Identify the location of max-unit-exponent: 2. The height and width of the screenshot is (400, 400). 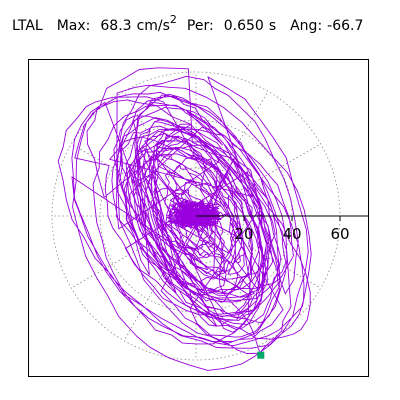
(173, 19).